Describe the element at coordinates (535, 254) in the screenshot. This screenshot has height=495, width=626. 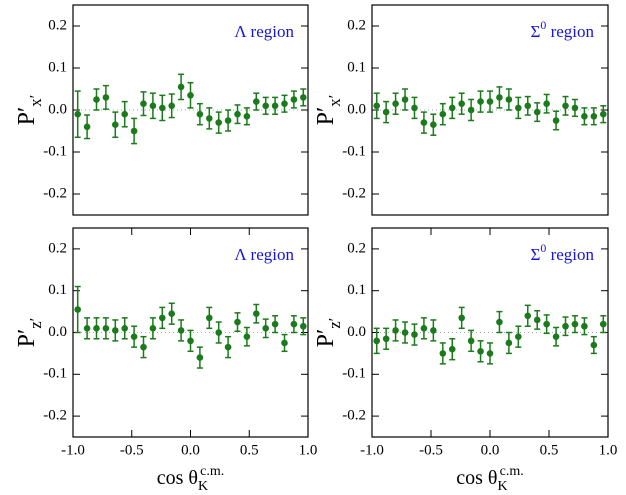
I see `annotation-base: Σ` at that location.